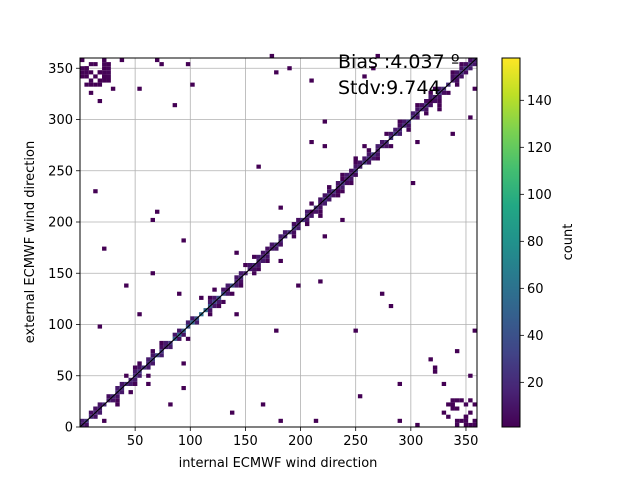 The width and height of the screenshot is (640, 484). What do you see at coordinates (389, 88) in the screenshot?
I see `stdv-annotation: Stdv:9.744` at bounding box center [389, 88].